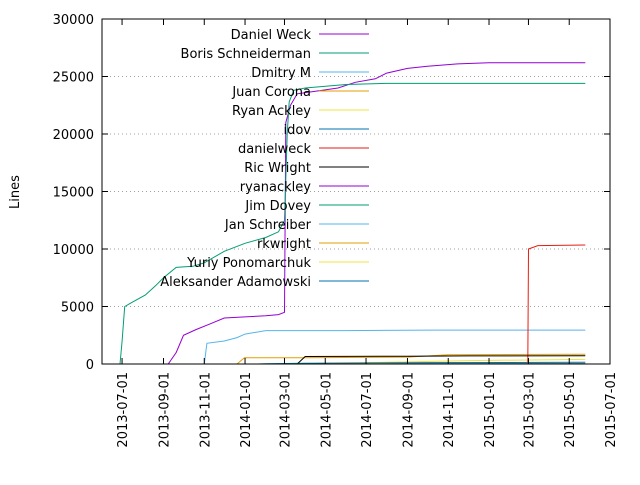 This screenshot has width=640, height=485. What do you see at coordinates (248, 263) in the screenshot?
I see `legend-label: Yuriy Ponomarchuk` at bounding box center [248, 263].